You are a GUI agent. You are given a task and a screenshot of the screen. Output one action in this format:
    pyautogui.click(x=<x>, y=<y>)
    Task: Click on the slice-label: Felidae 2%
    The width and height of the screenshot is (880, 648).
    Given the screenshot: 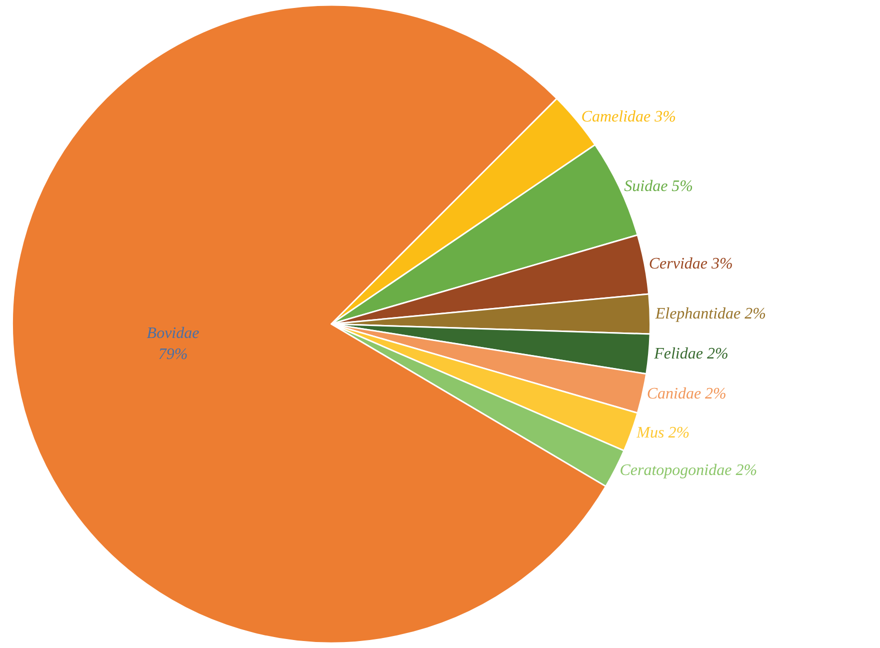 What is the action you would take?
    pyautogui.click(x=690, y=354)
    